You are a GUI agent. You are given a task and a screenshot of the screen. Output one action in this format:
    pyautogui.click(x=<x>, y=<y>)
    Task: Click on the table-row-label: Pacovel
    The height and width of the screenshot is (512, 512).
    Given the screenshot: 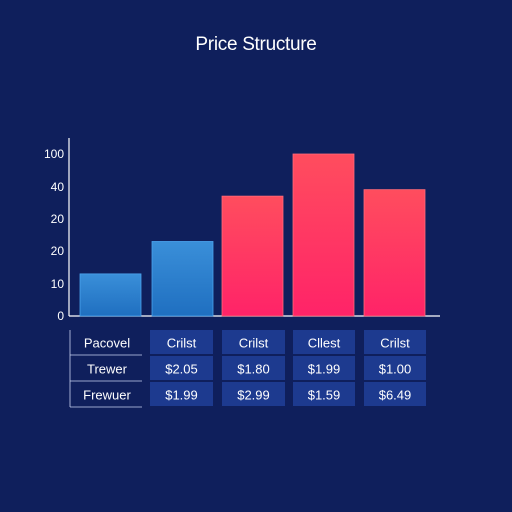 What is the action you would take?
    pyautogui.click(x=107, y=343)
    